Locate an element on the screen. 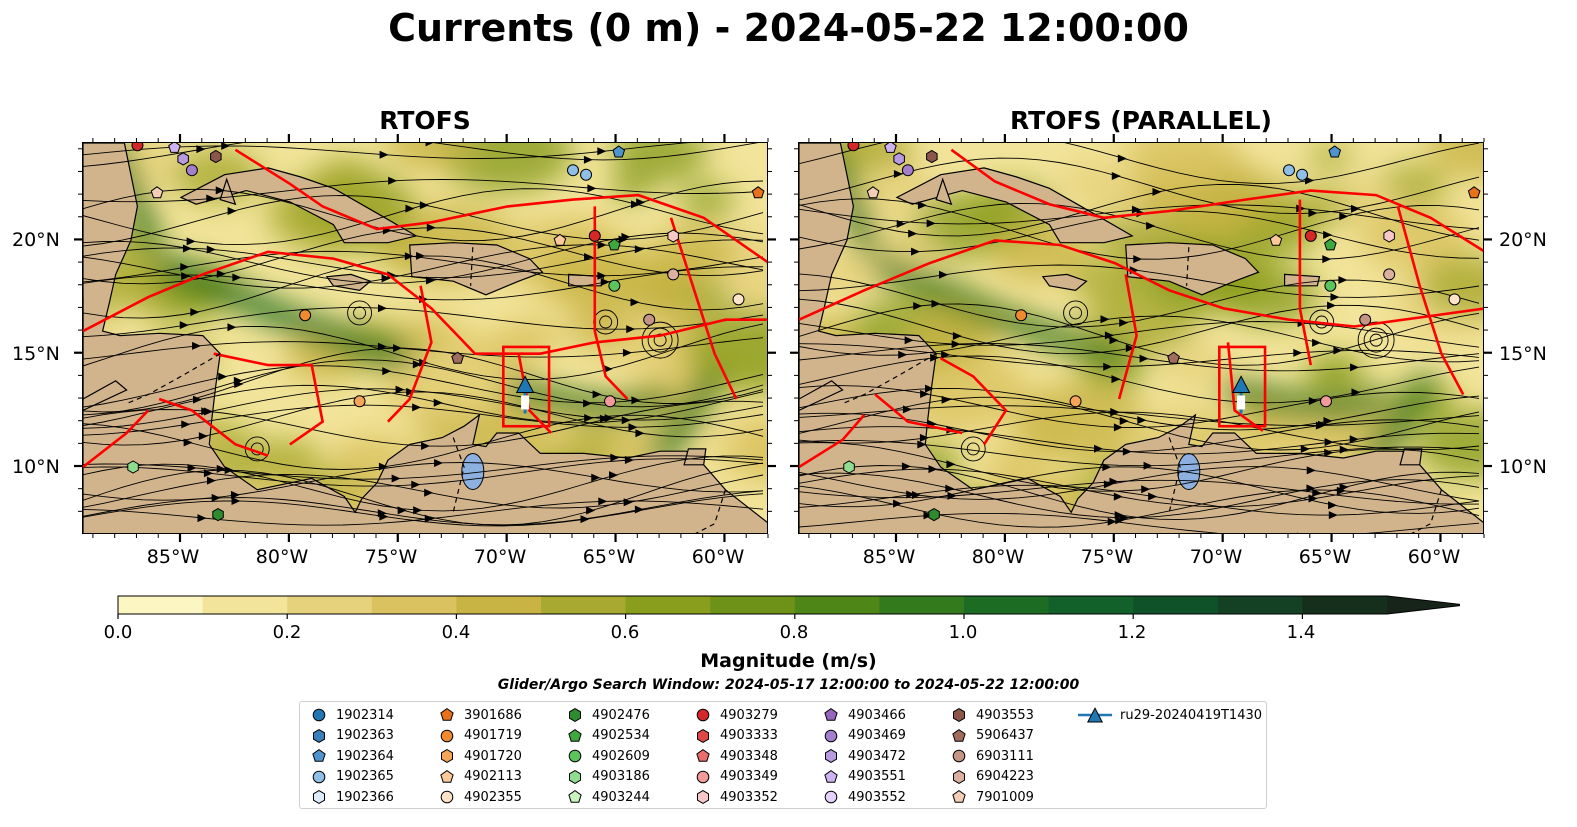  lon-label-85w-right: 85°W is located at coordinates (889, 557).